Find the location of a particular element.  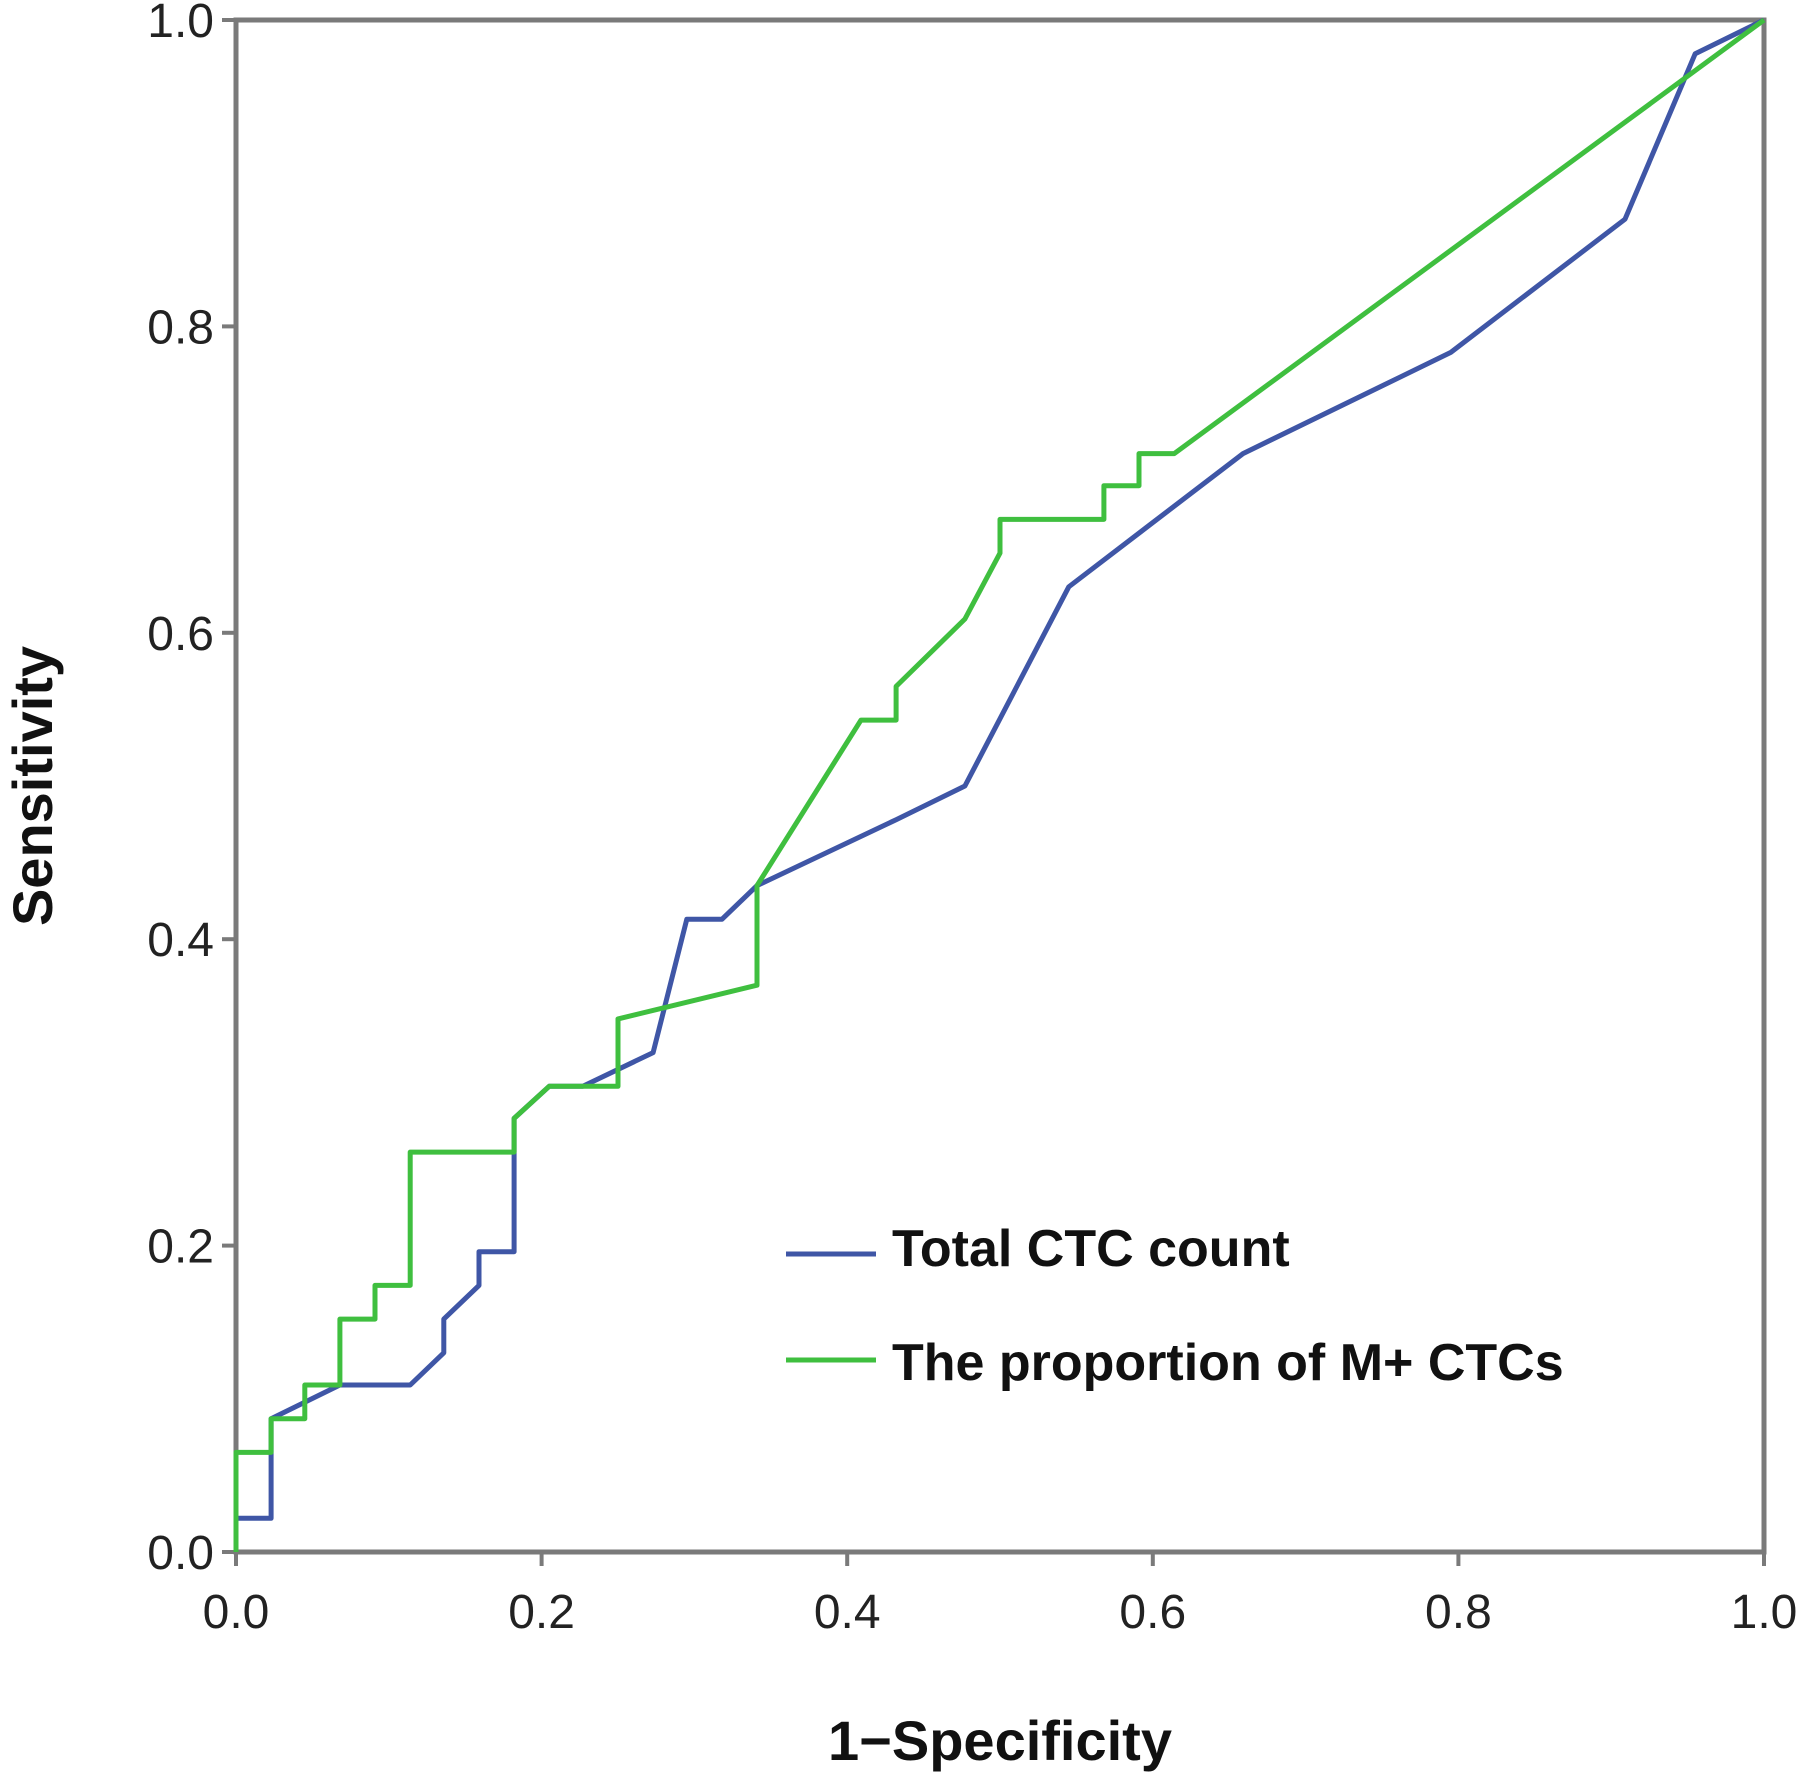

y-tick-label: 0.4 is located at coordinates (180, 940).